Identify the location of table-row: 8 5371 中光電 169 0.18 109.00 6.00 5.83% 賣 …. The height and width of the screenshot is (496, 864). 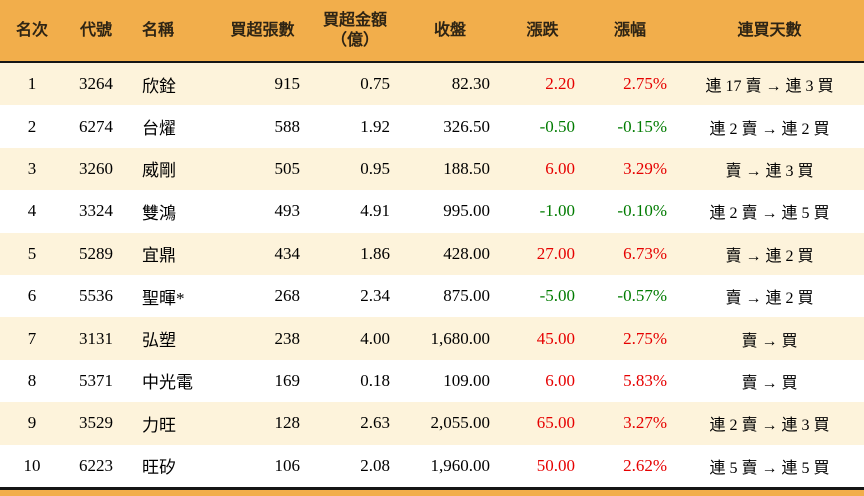
(432, 381).